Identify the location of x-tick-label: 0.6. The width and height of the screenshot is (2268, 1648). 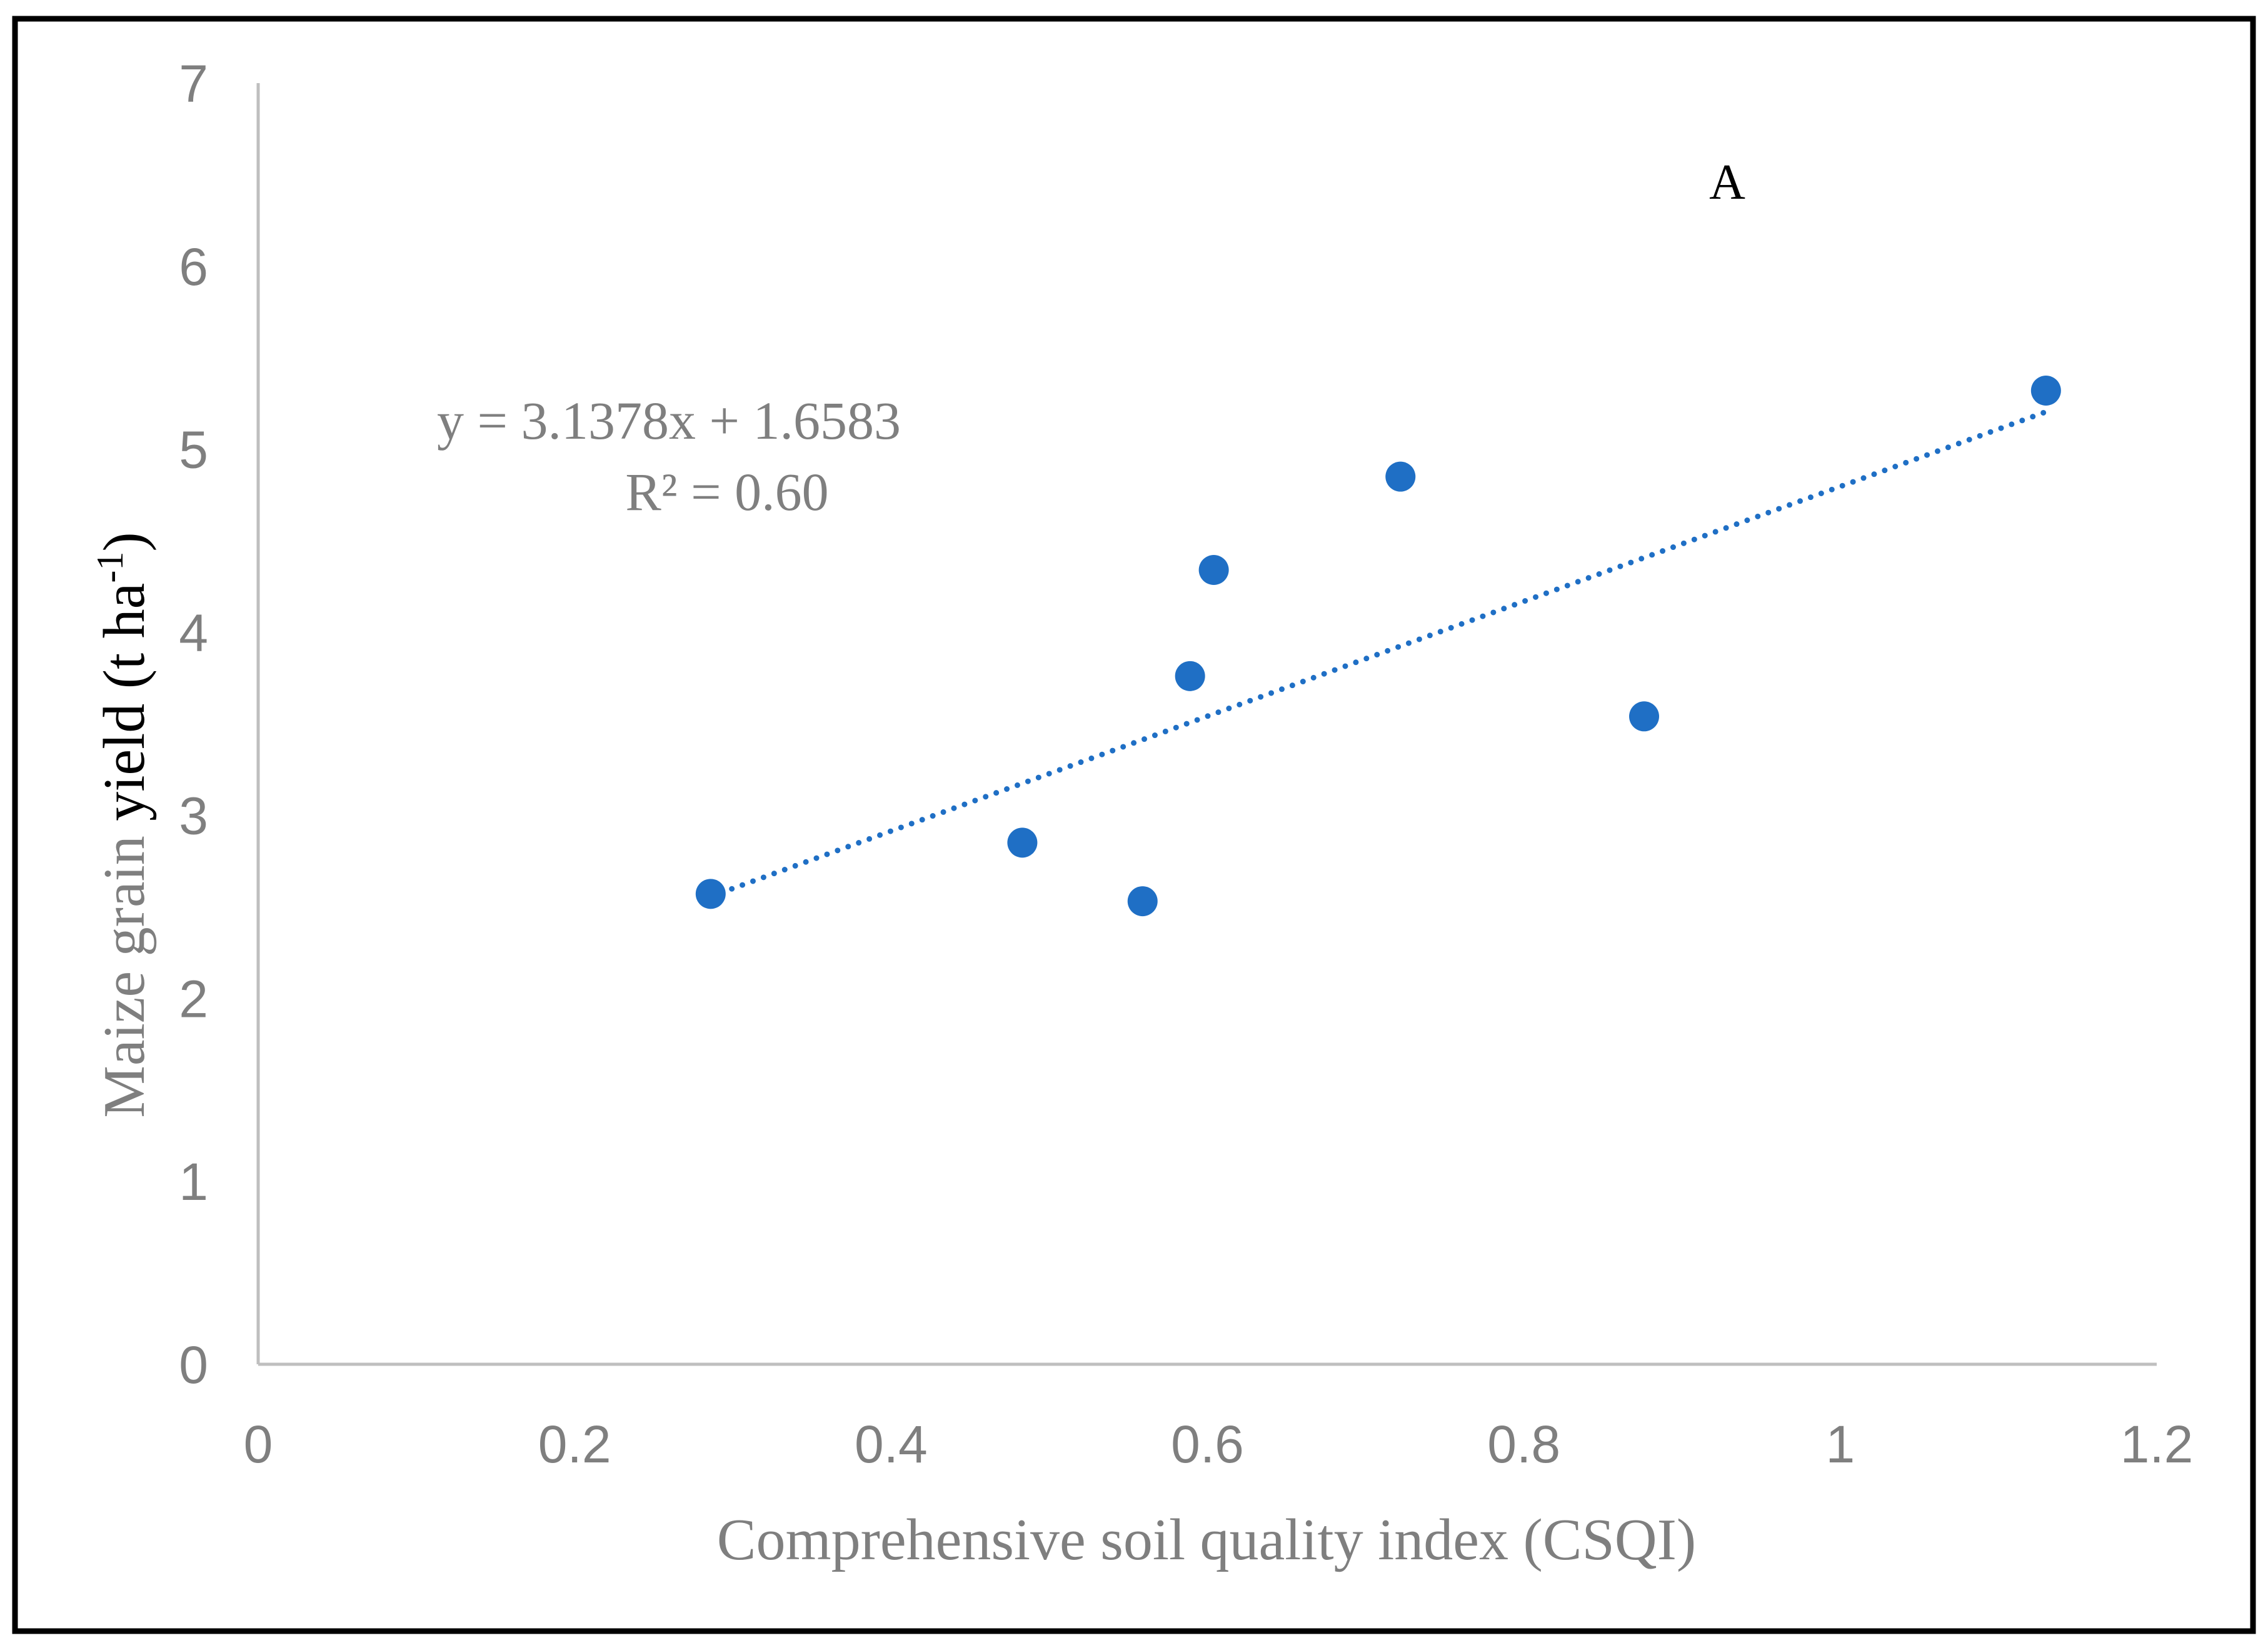
(1207, 1444).